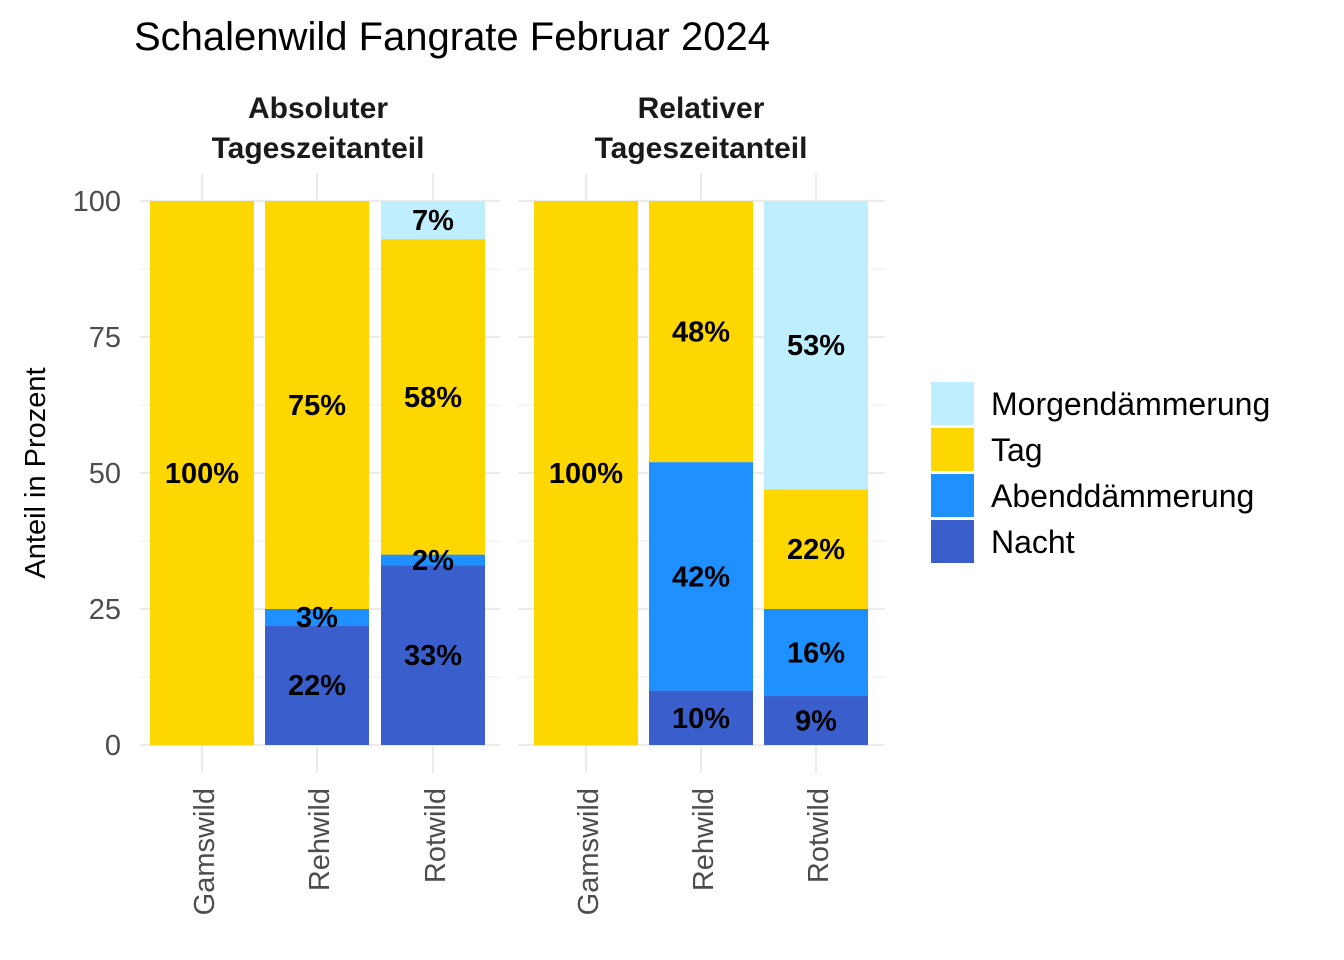 This screenshot has width=1344, height=960. What do you see at coordinates (1100, 472) in the screenshot?
I see `legend: Morgendämmerung Tag Abenddämmerung Nacht` at bounding box center [1100, 472].